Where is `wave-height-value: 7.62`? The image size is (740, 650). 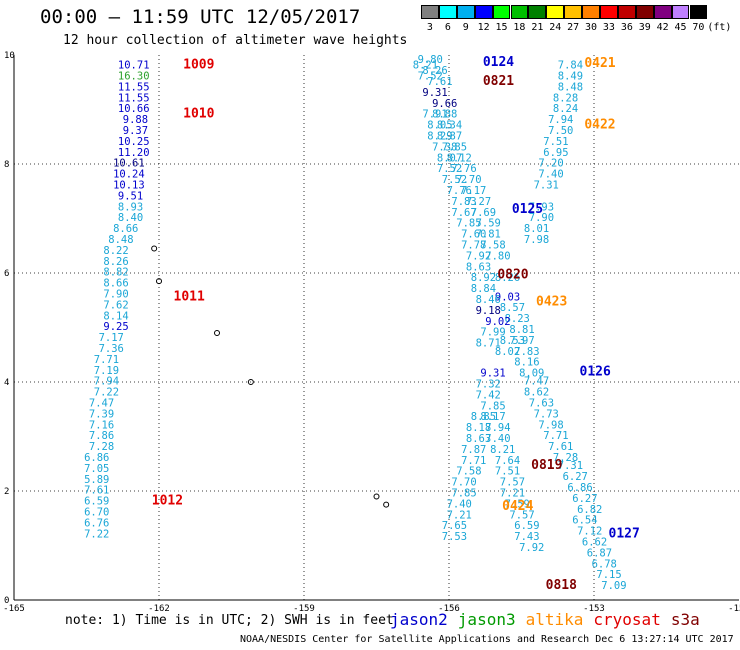
wave-height-value: 7.62 is located at coordinates (115, 305).